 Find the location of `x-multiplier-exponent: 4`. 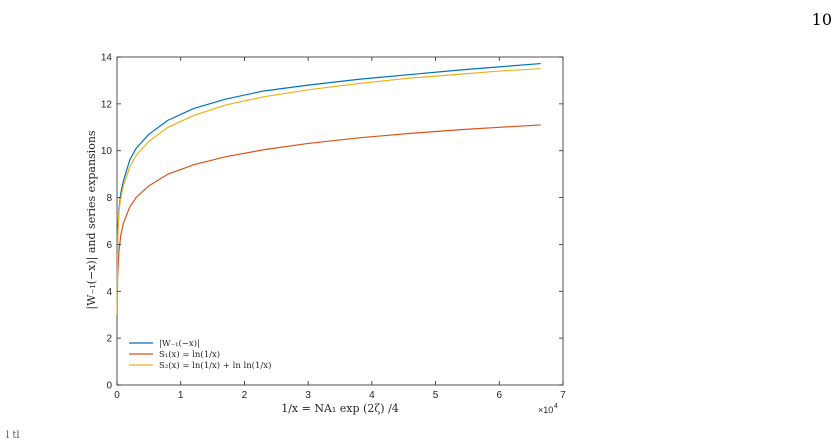

x-multiplier-exponent: 4 is located at coordinates (556, 406).